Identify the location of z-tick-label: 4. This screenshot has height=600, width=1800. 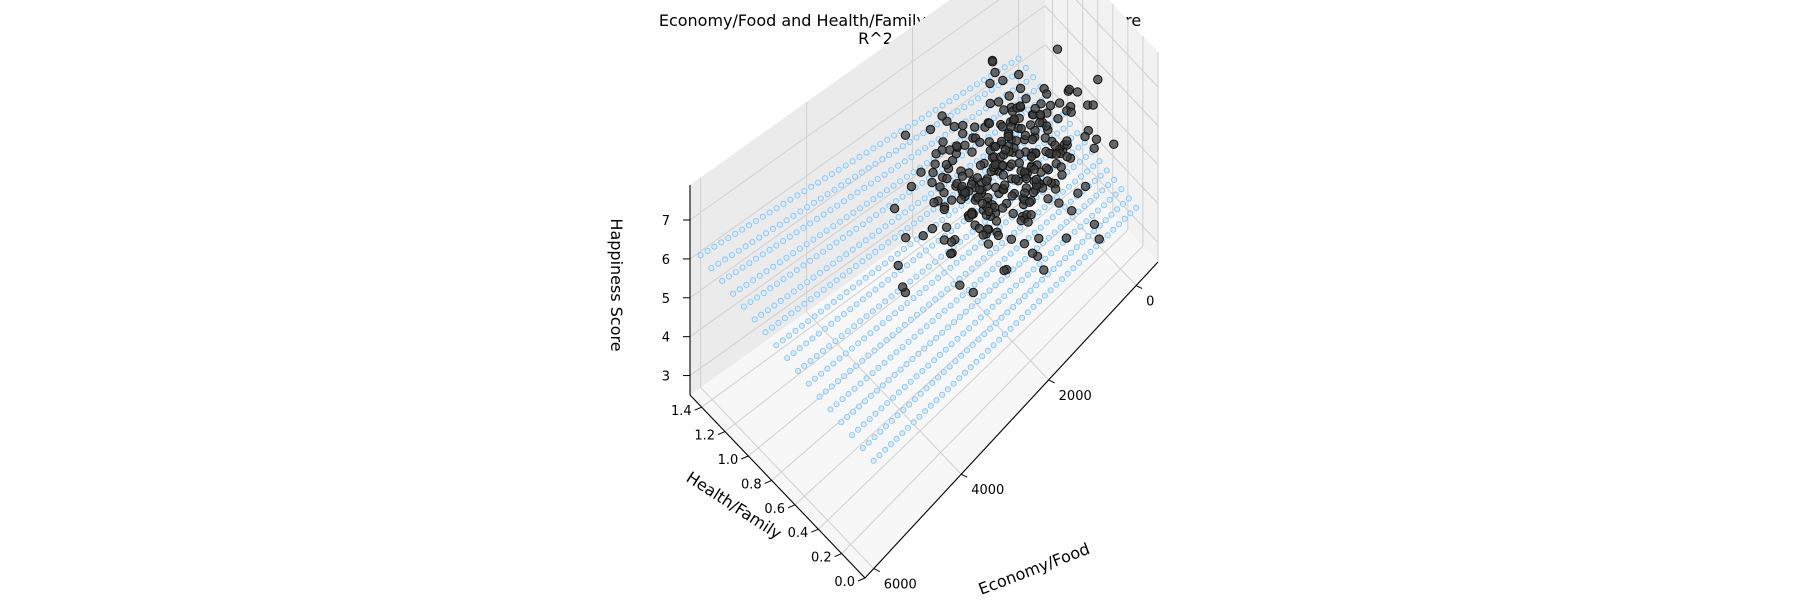
(666, 338).